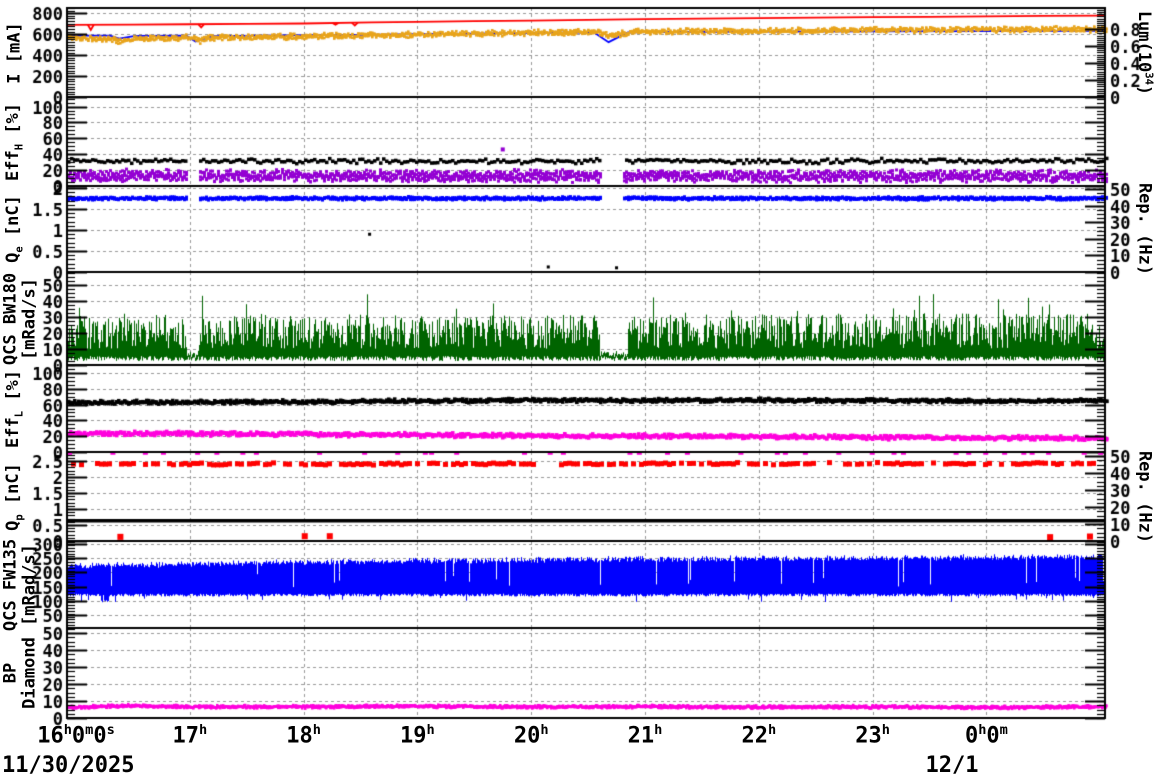 The height and width of the screenshot is (782, 1172). Describe the element at coordinates (14, 52) in the screenshot. I see `axis-label-beam-current-luminosity: I [mA]` at that location.